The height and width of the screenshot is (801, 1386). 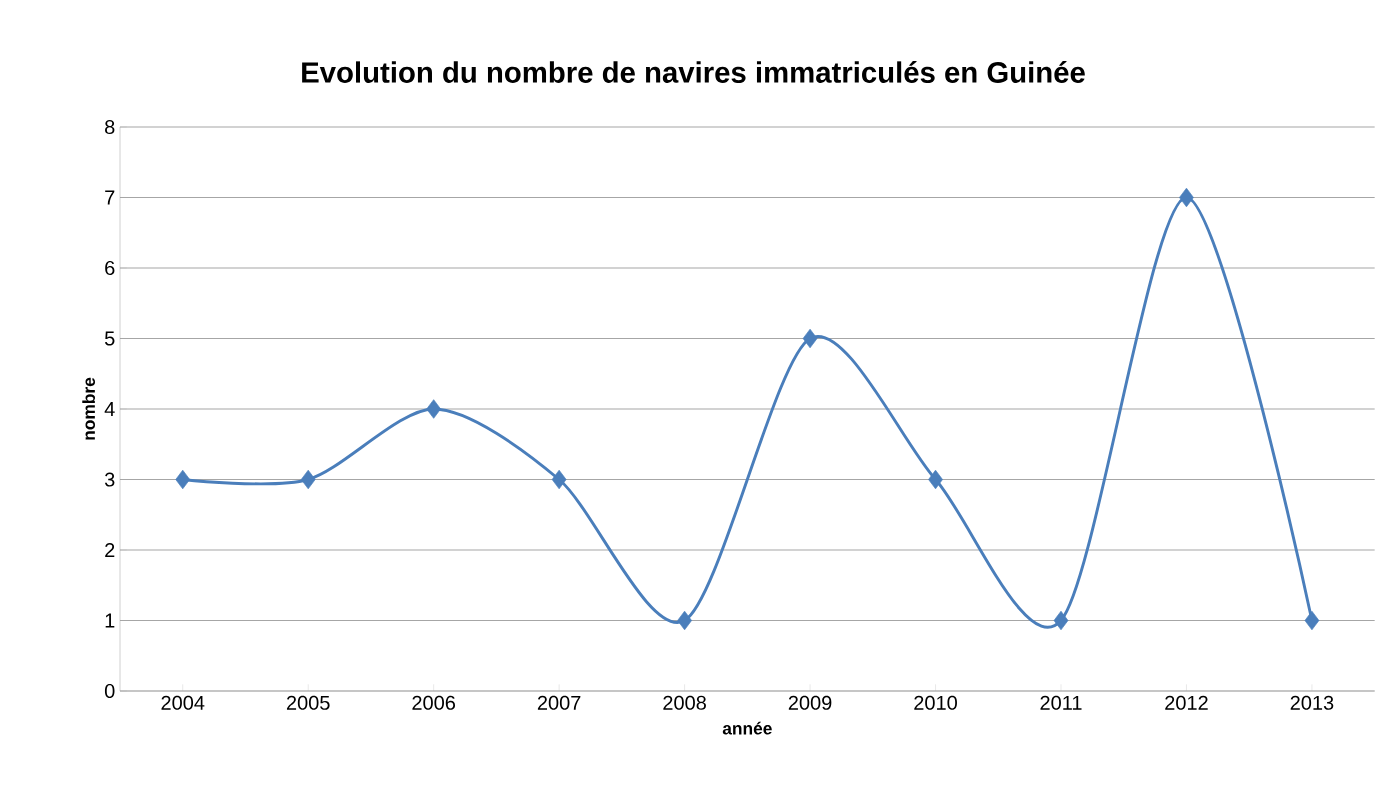 I want to click on chart-title: Evolution du nombre de navires immatriculés en Guinée, so click(x=693, y=72).